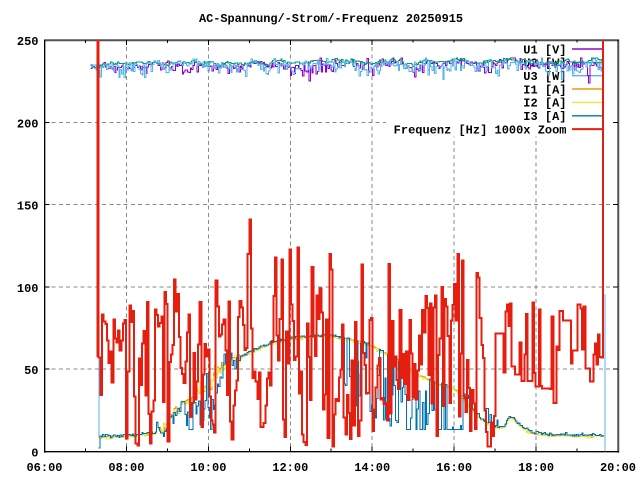  I want to click on svg-text: 200, so click(28, 124).